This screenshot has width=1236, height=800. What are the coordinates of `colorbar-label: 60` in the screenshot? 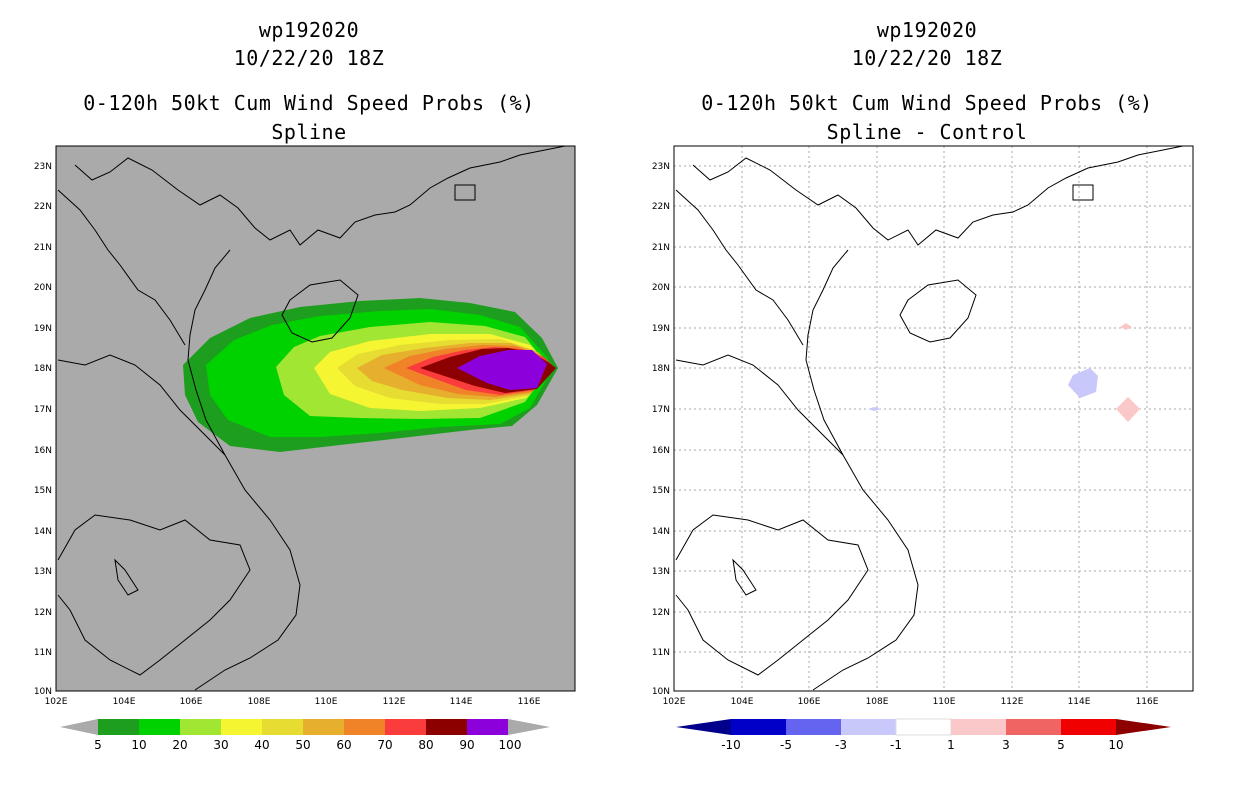 It's located at (343, 745).